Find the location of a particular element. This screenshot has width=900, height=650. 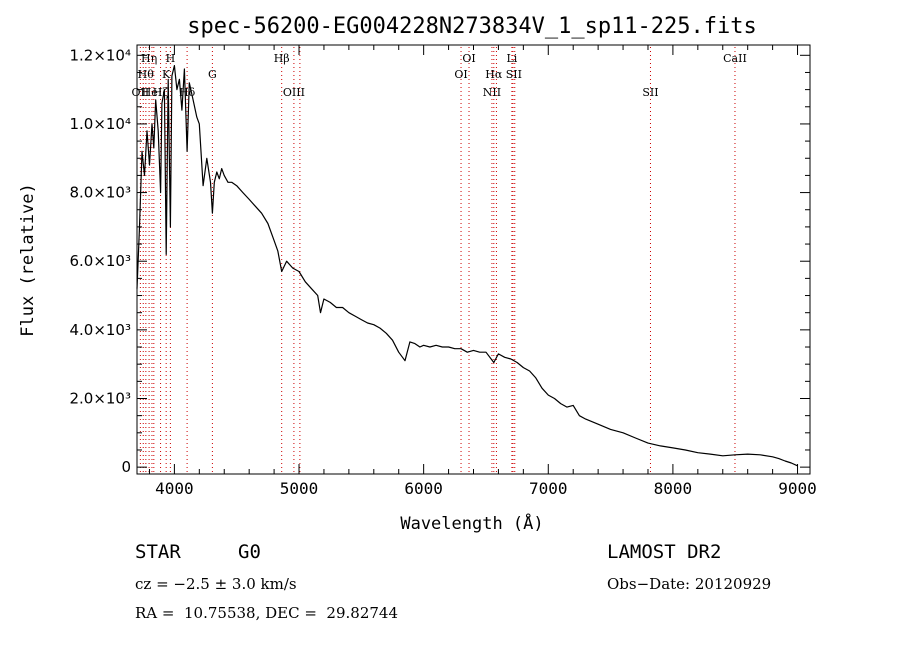

spectral-line-label: Li is located at coordinates (511, 58).